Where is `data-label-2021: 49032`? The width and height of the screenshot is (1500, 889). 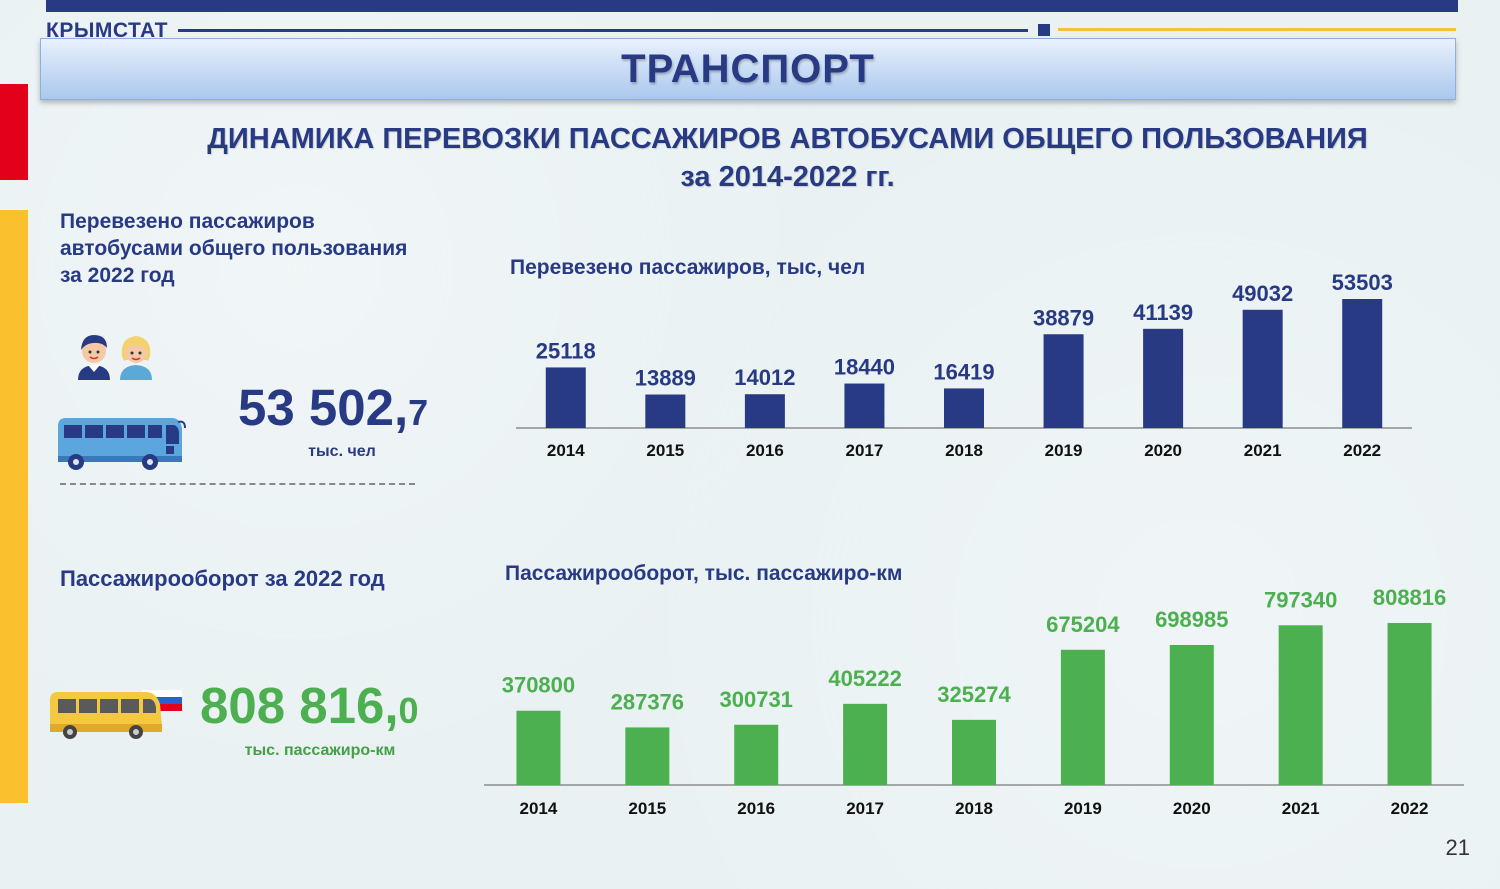 data-label-2021: 49032 is located at coordinates (1262, 293).